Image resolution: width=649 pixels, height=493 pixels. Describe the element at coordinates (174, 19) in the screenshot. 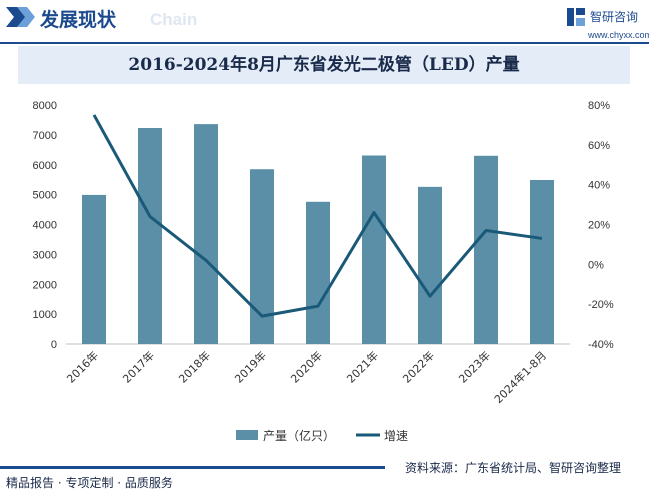

I see `header-watermark: Chain` at that location.